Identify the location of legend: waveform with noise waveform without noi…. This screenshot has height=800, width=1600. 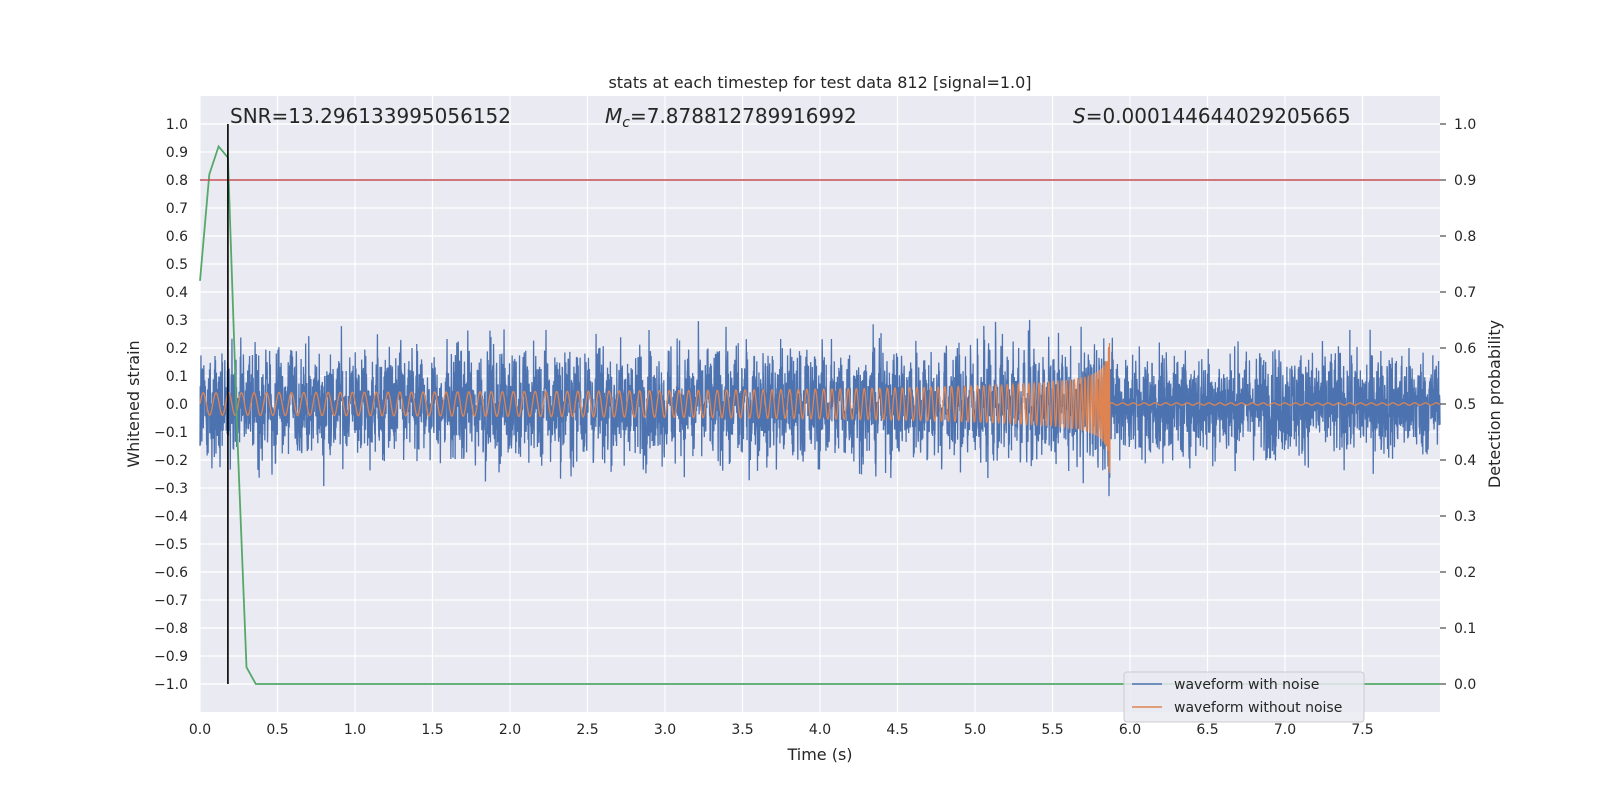
(1244, 697).